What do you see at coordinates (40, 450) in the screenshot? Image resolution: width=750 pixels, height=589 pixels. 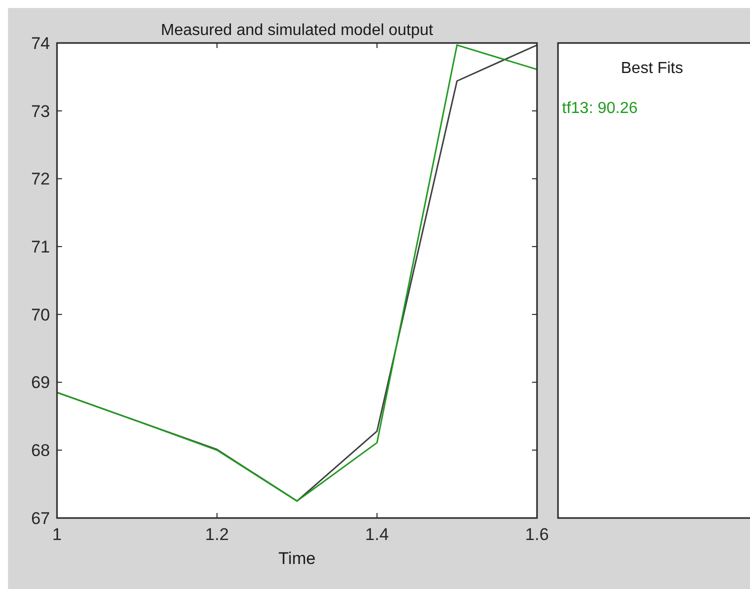 I see `y-tick-label: 68` at bounding box center [40, 450].